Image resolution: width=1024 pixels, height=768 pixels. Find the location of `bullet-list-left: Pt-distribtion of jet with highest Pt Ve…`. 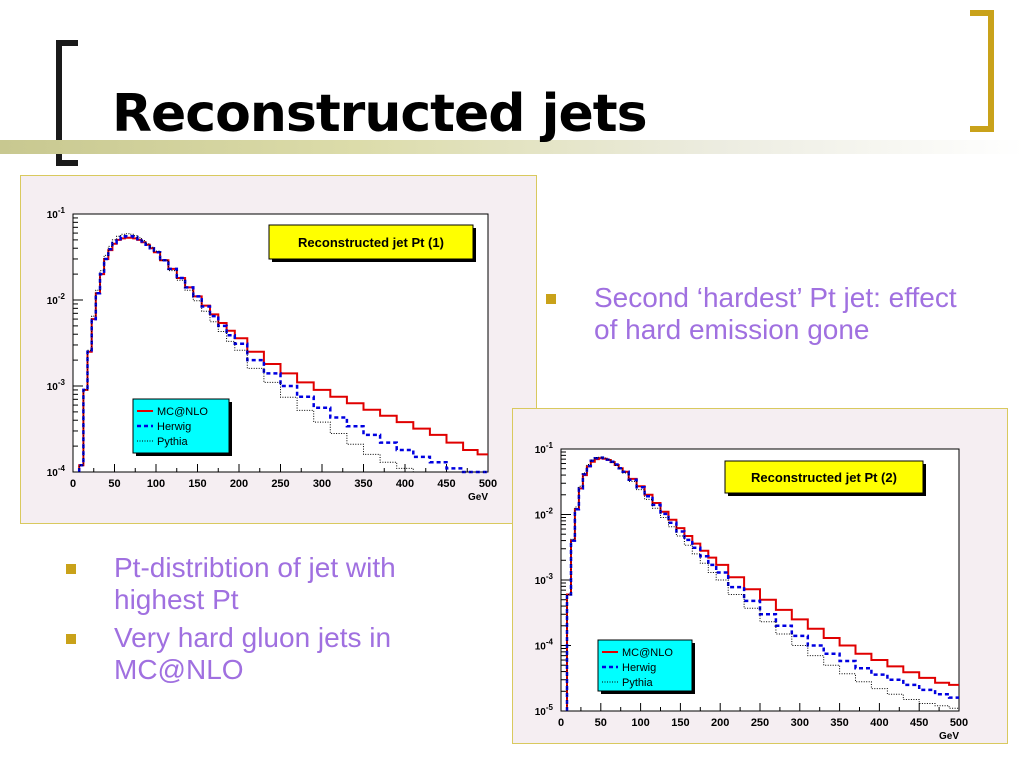

bullet-list-left: Pt-distribtion of jet with highest Pt Ve… is located at coordinates (276, 622).